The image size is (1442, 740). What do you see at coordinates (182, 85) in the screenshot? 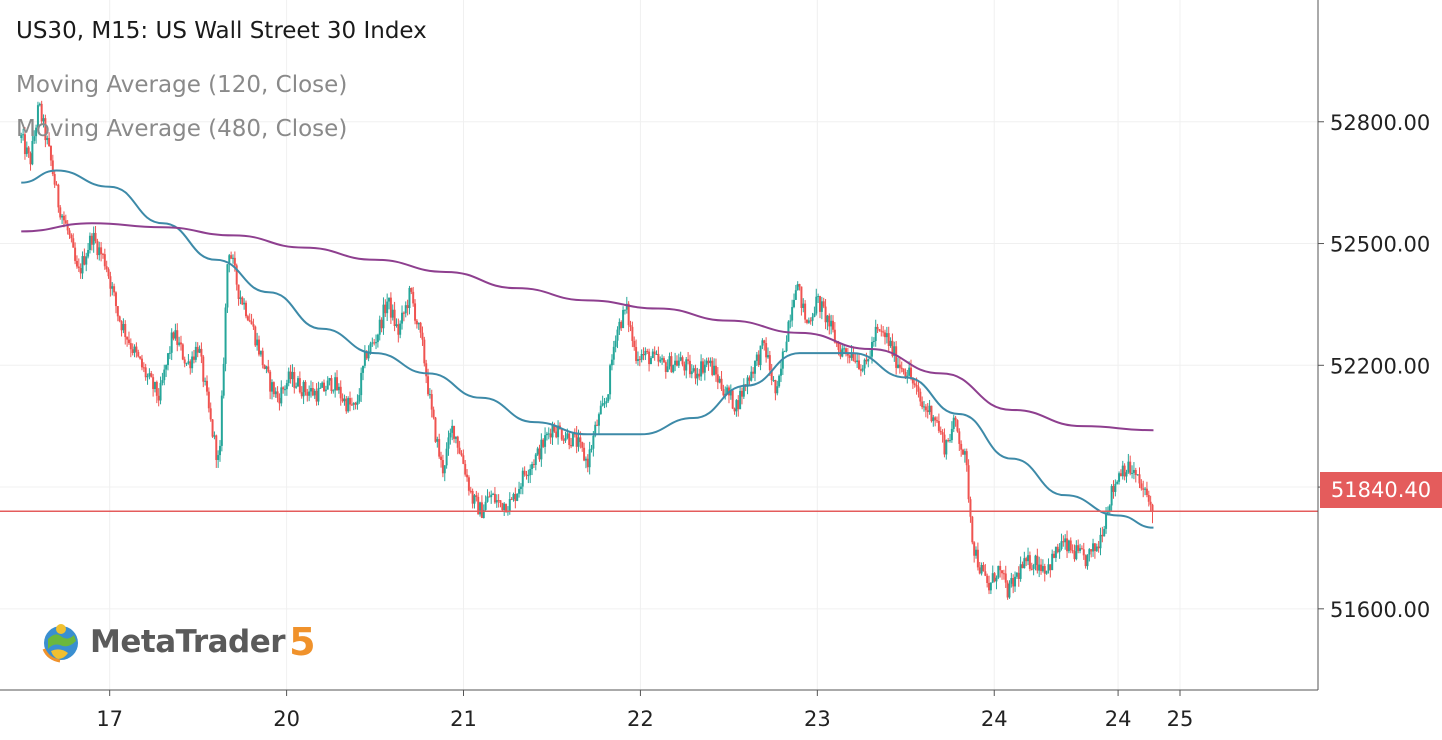
I see `indicator-label-ma120: Moving Average (120, Close)` at bounding box center [182, 85].